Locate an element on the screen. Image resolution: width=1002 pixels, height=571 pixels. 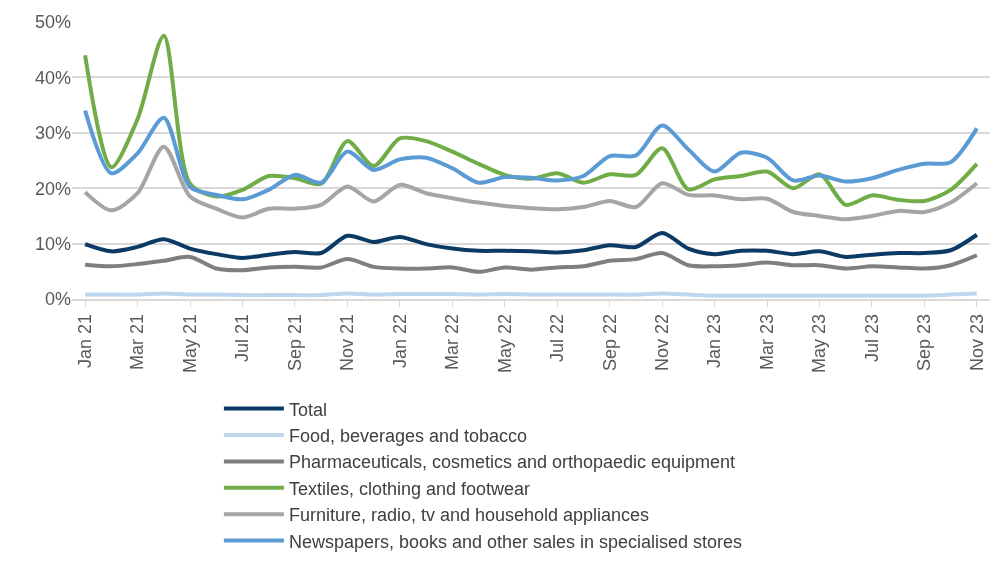
x-tick-label: Jan 21 is located at coordinates (84, 340).